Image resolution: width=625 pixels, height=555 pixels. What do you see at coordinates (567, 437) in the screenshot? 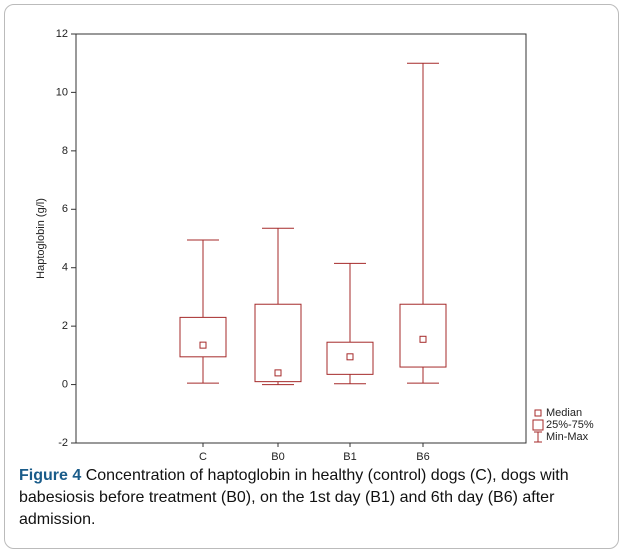
I see `legend-label: Min-Max` at bounding box center [567, 437].